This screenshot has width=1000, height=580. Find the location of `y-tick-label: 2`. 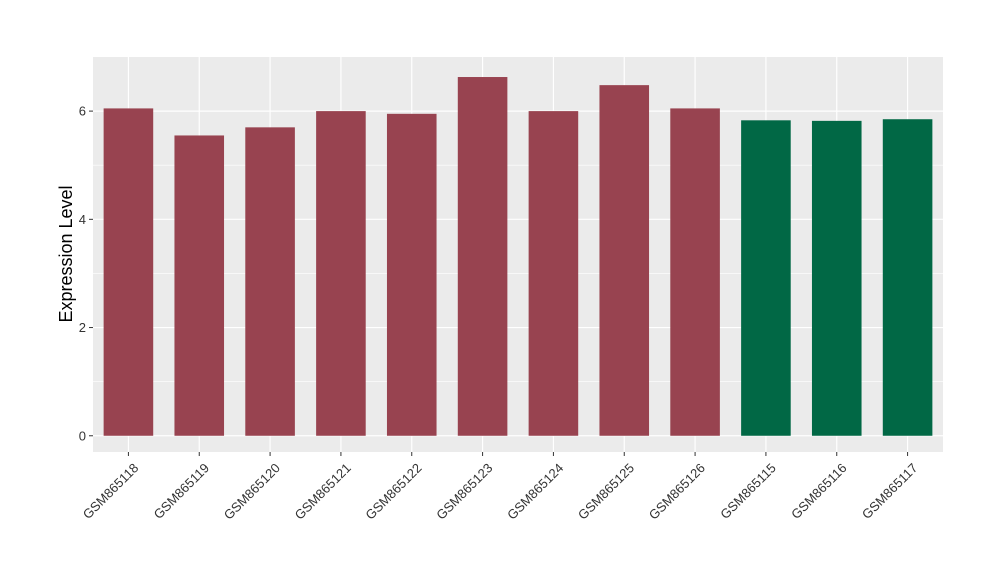

y-tick-label: 2 is located at coordinates (82, 327).